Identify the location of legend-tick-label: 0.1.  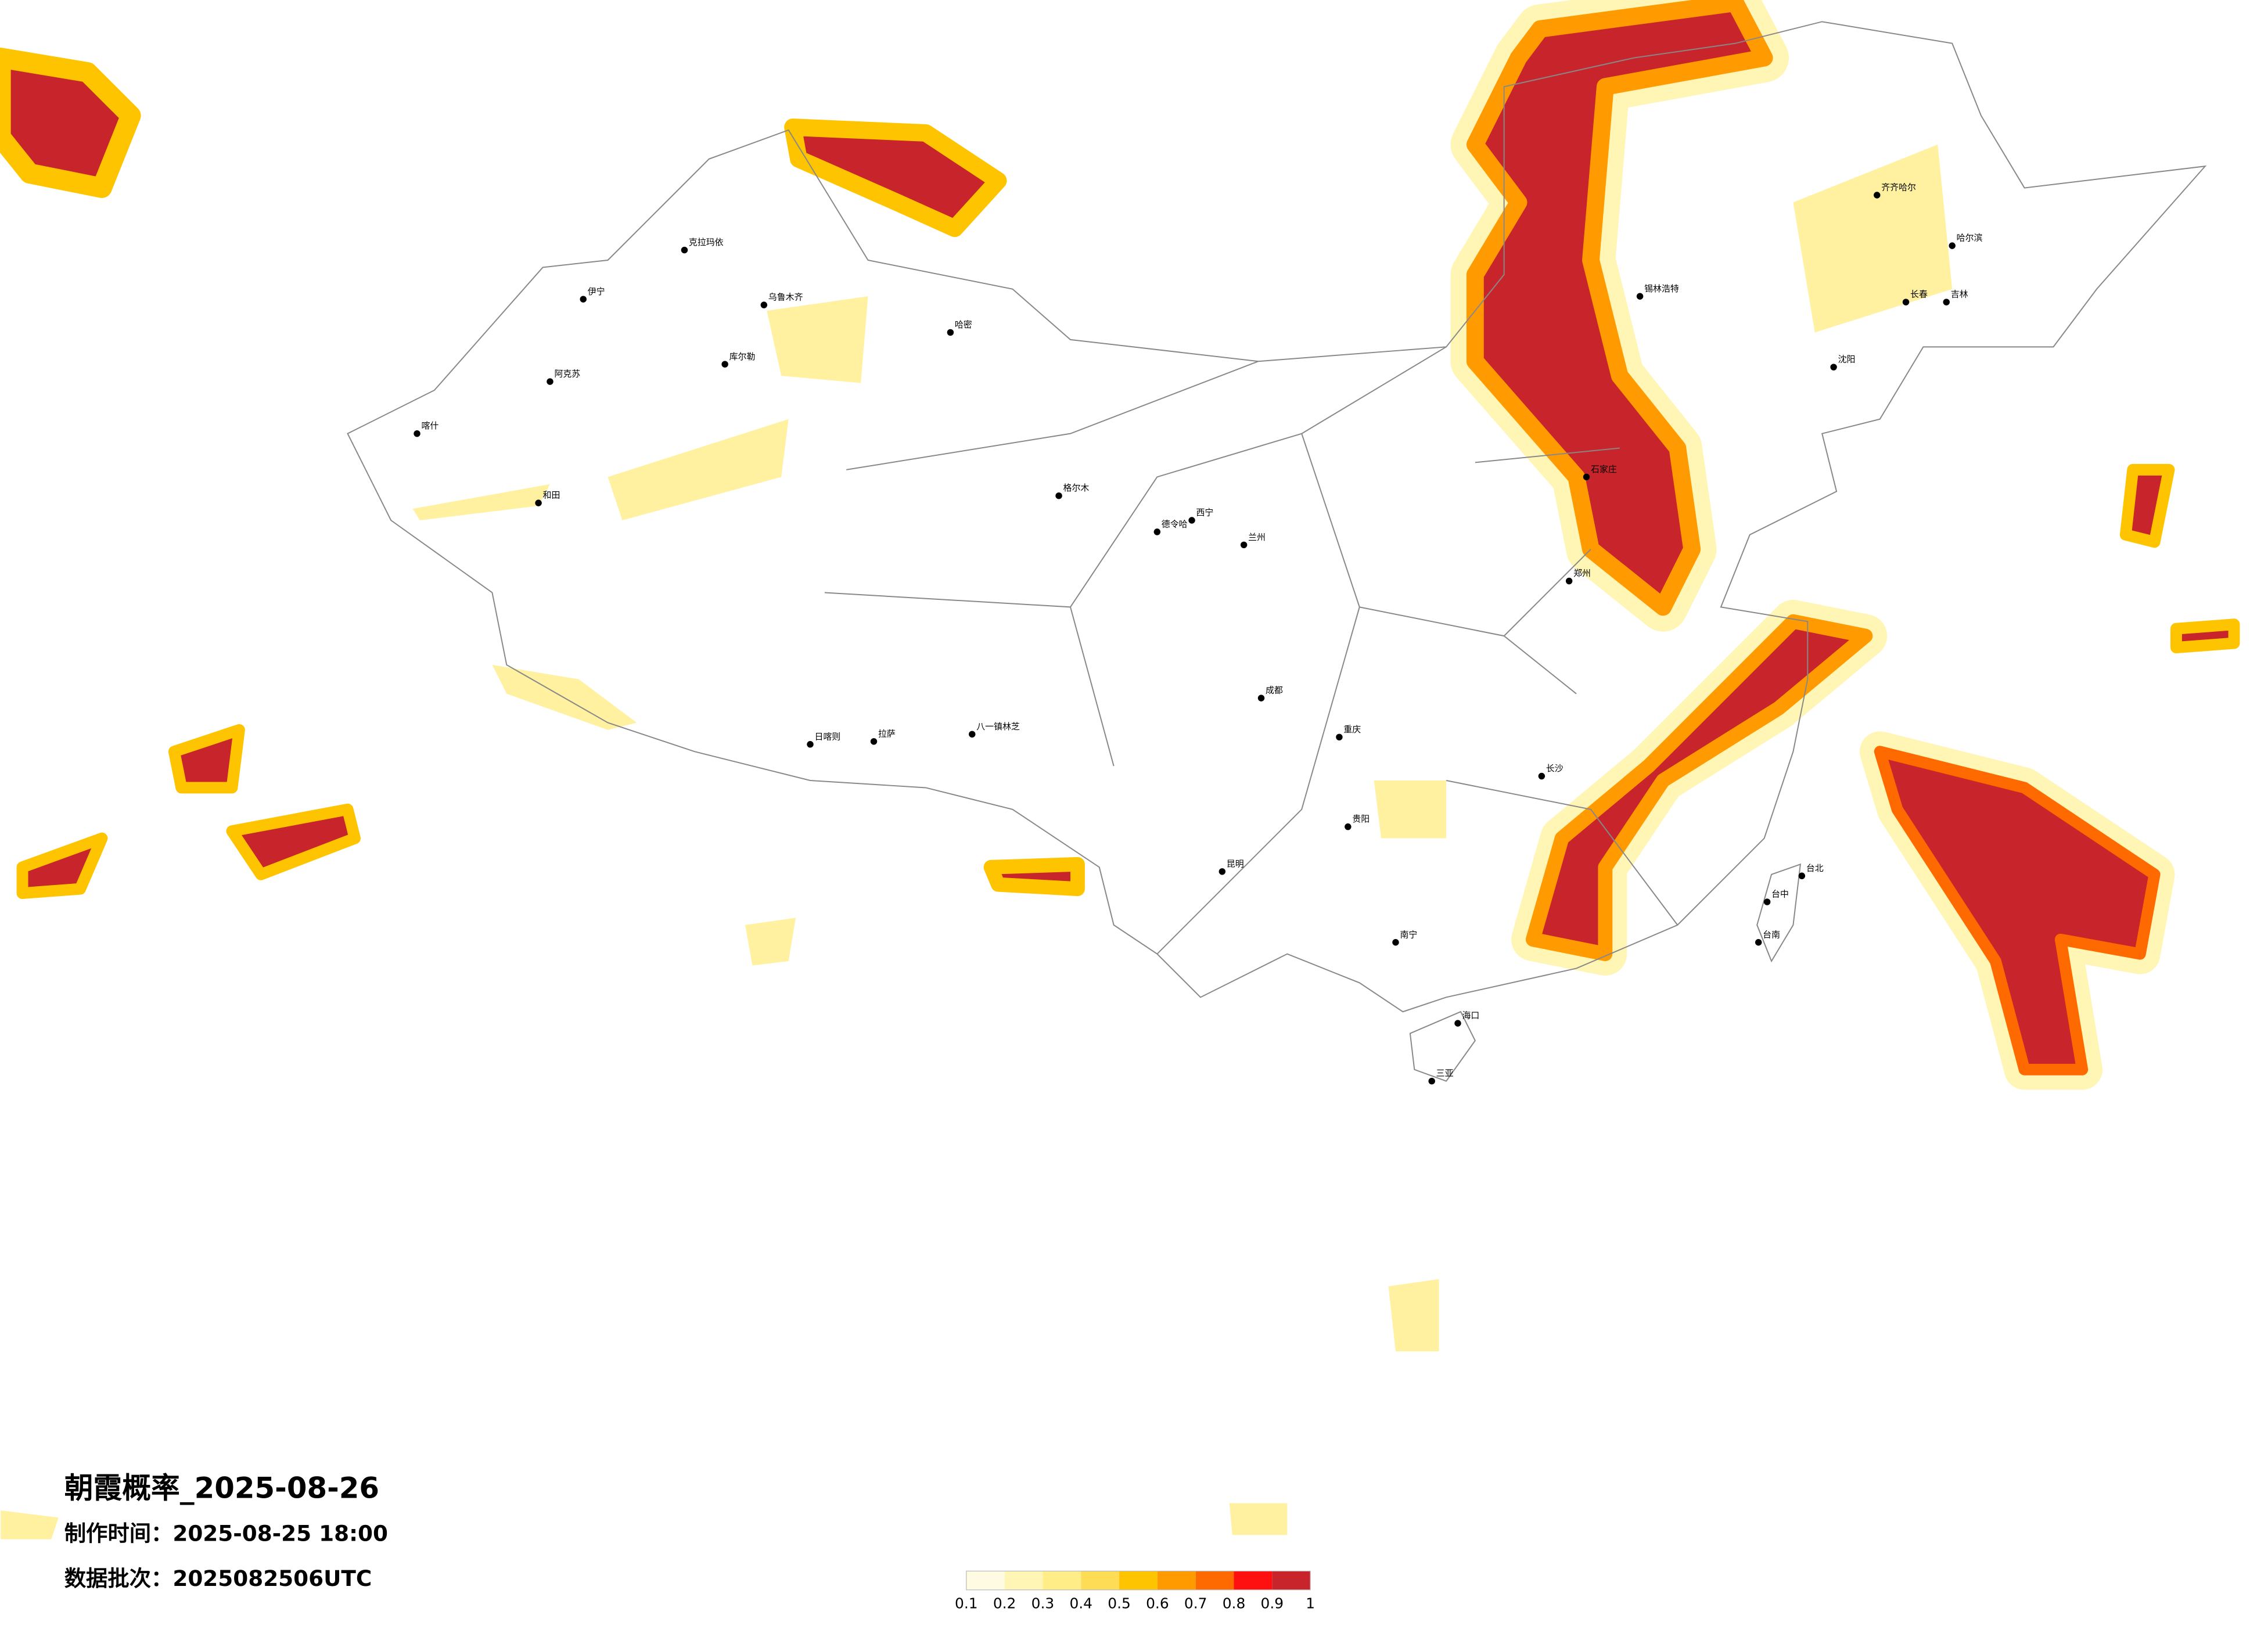
(966, 1603).